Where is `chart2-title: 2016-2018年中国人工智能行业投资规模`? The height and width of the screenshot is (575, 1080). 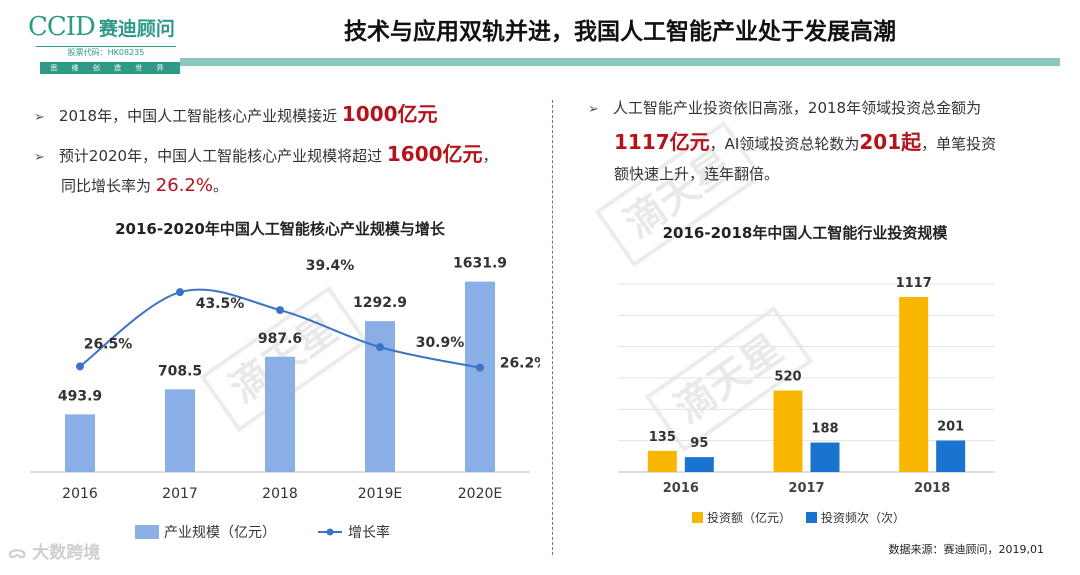
chart2-title: 2016-2018年中国人工智能行业投资规模 is located at coordinates (805, 233).